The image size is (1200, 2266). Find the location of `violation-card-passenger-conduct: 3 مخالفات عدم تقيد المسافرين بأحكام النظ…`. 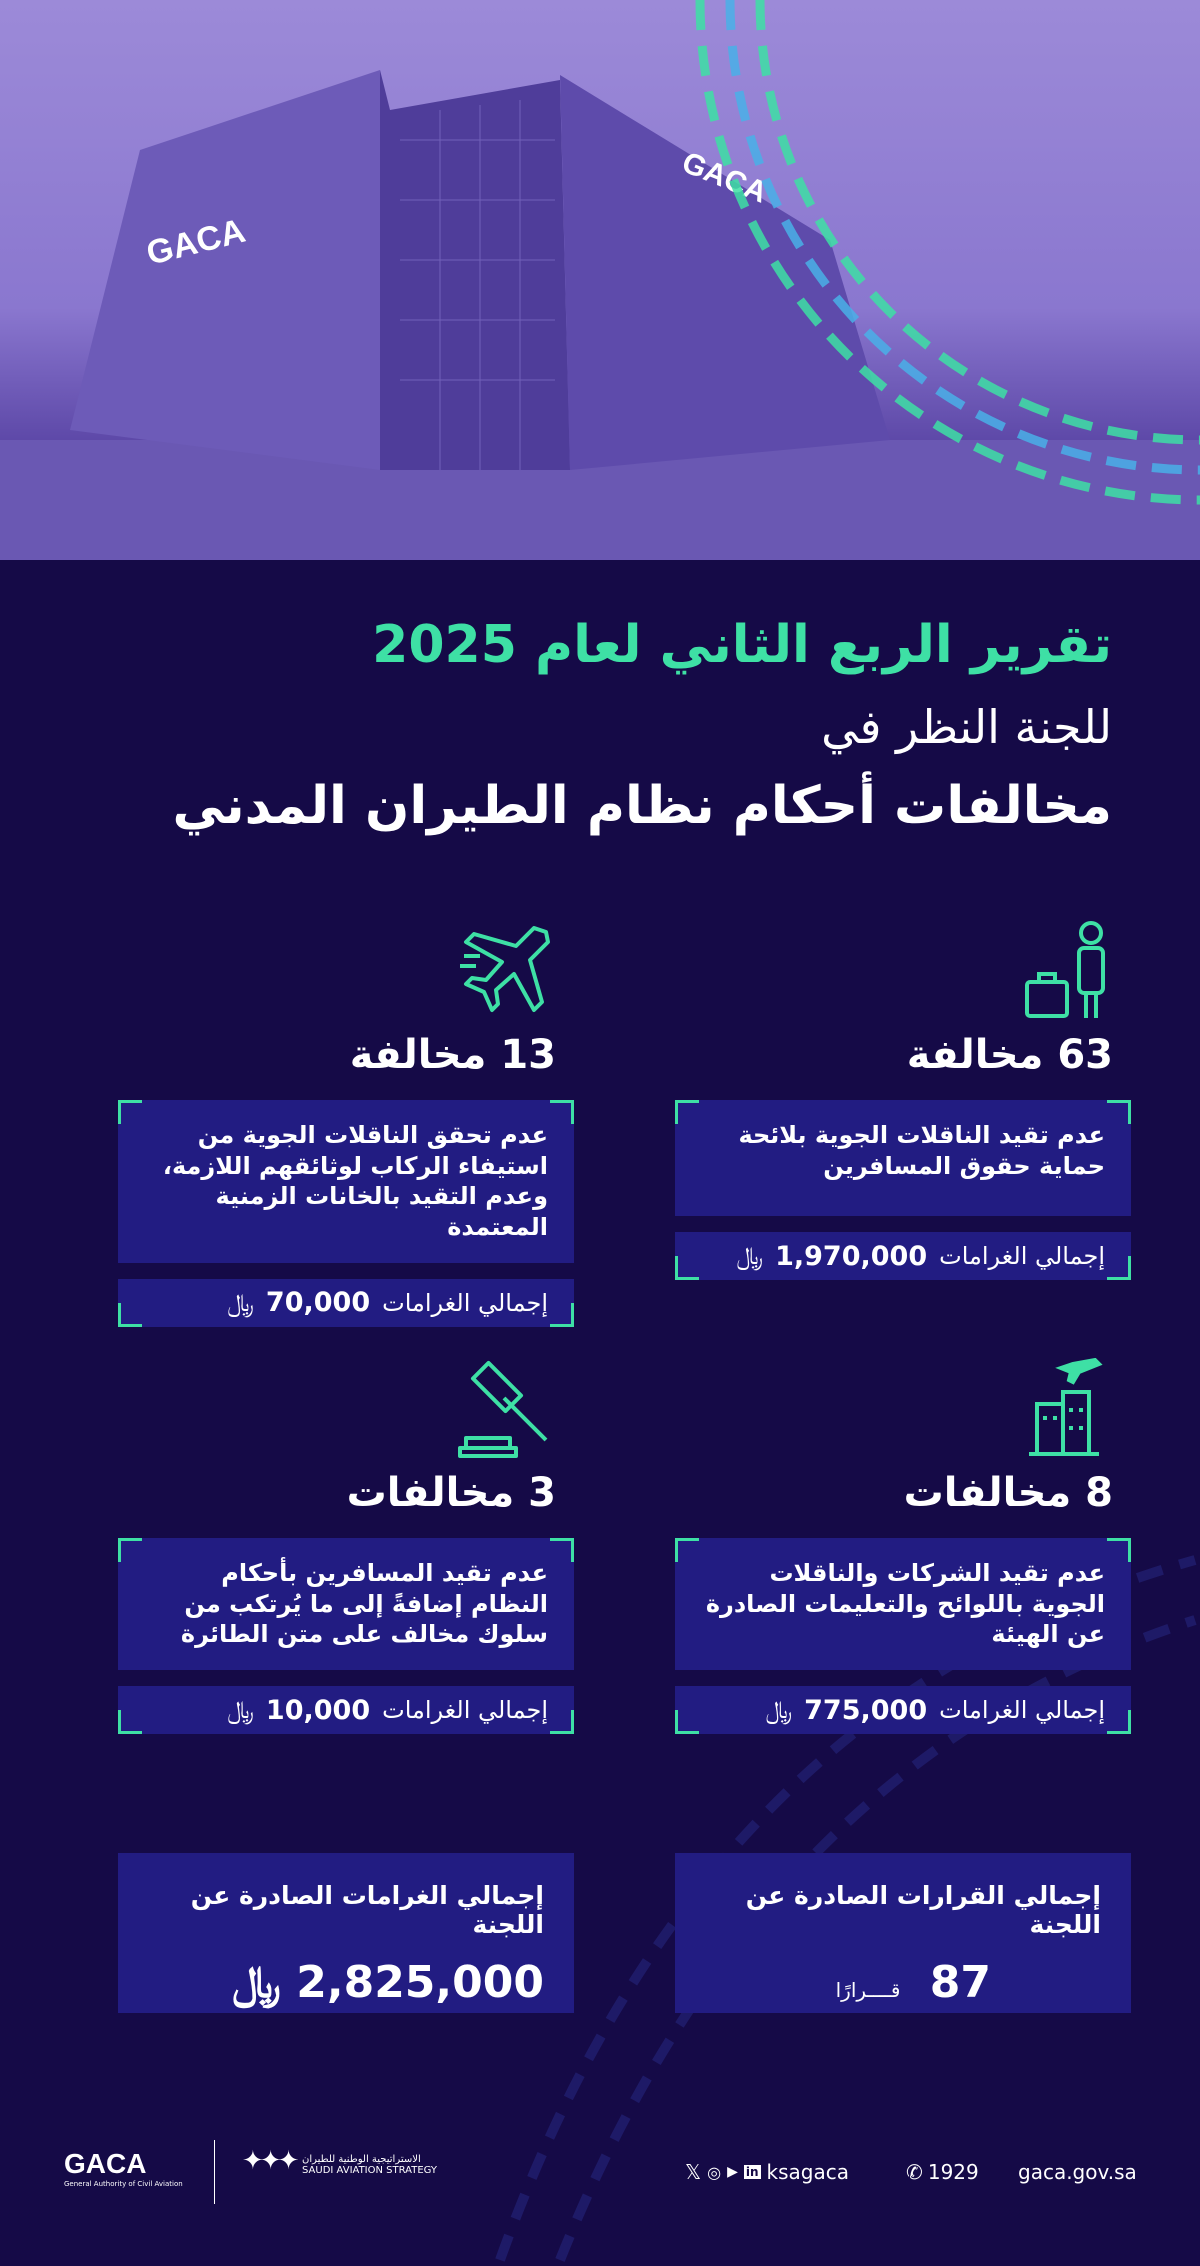

violation-card-passenger-conduct: 3 مخالفات عدم تقيد المسافرين بأحكام النظ… is located at coordinates (346, 1546).